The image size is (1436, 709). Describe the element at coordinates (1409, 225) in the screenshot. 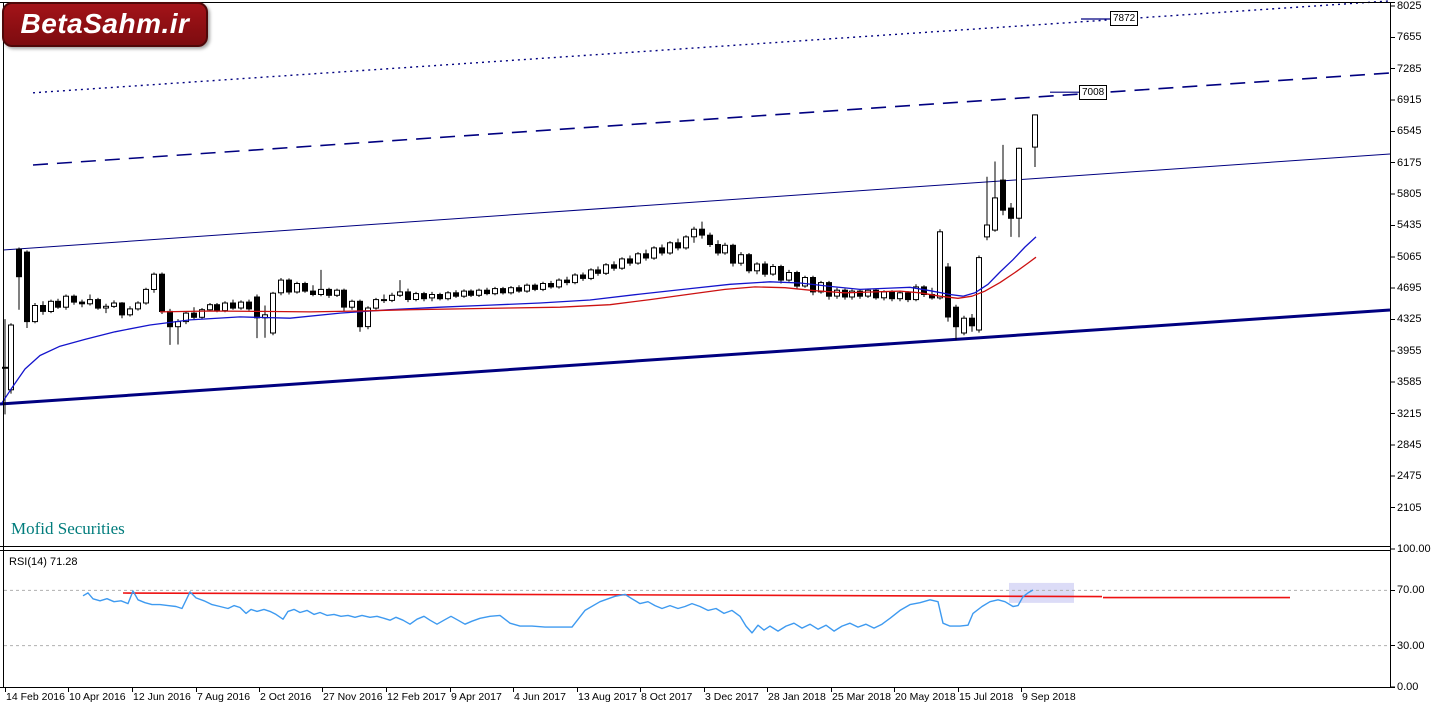

I see `price-axis-label: 5435` at that location.